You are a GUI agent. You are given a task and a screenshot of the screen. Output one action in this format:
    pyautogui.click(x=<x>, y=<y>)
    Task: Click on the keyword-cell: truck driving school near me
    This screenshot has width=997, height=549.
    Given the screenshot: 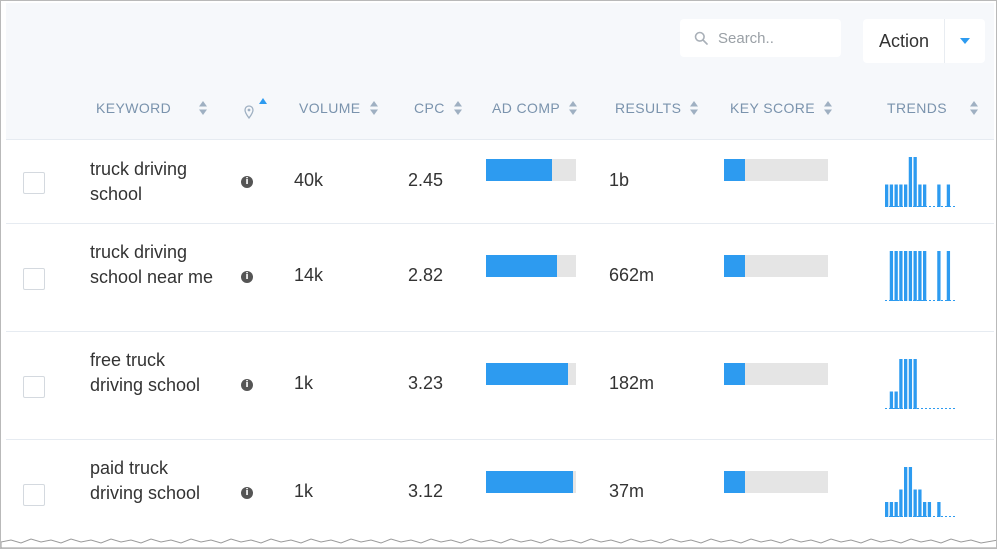 What is the action you would take?
    pyautogui.click(x=152, y=264)
    